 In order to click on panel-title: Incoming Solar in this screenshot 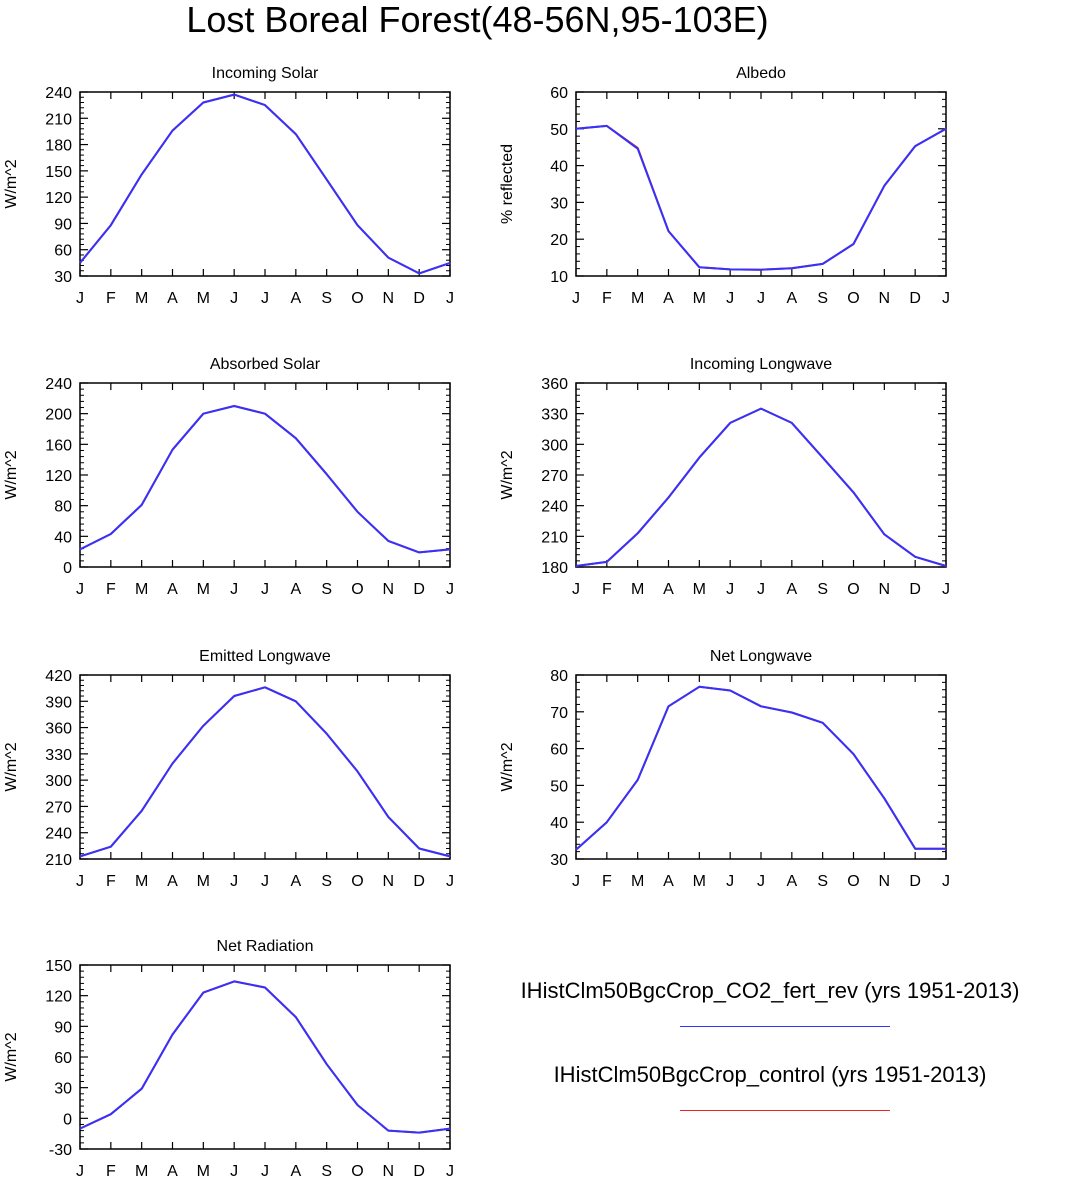, I will do `click(265, 73)`.